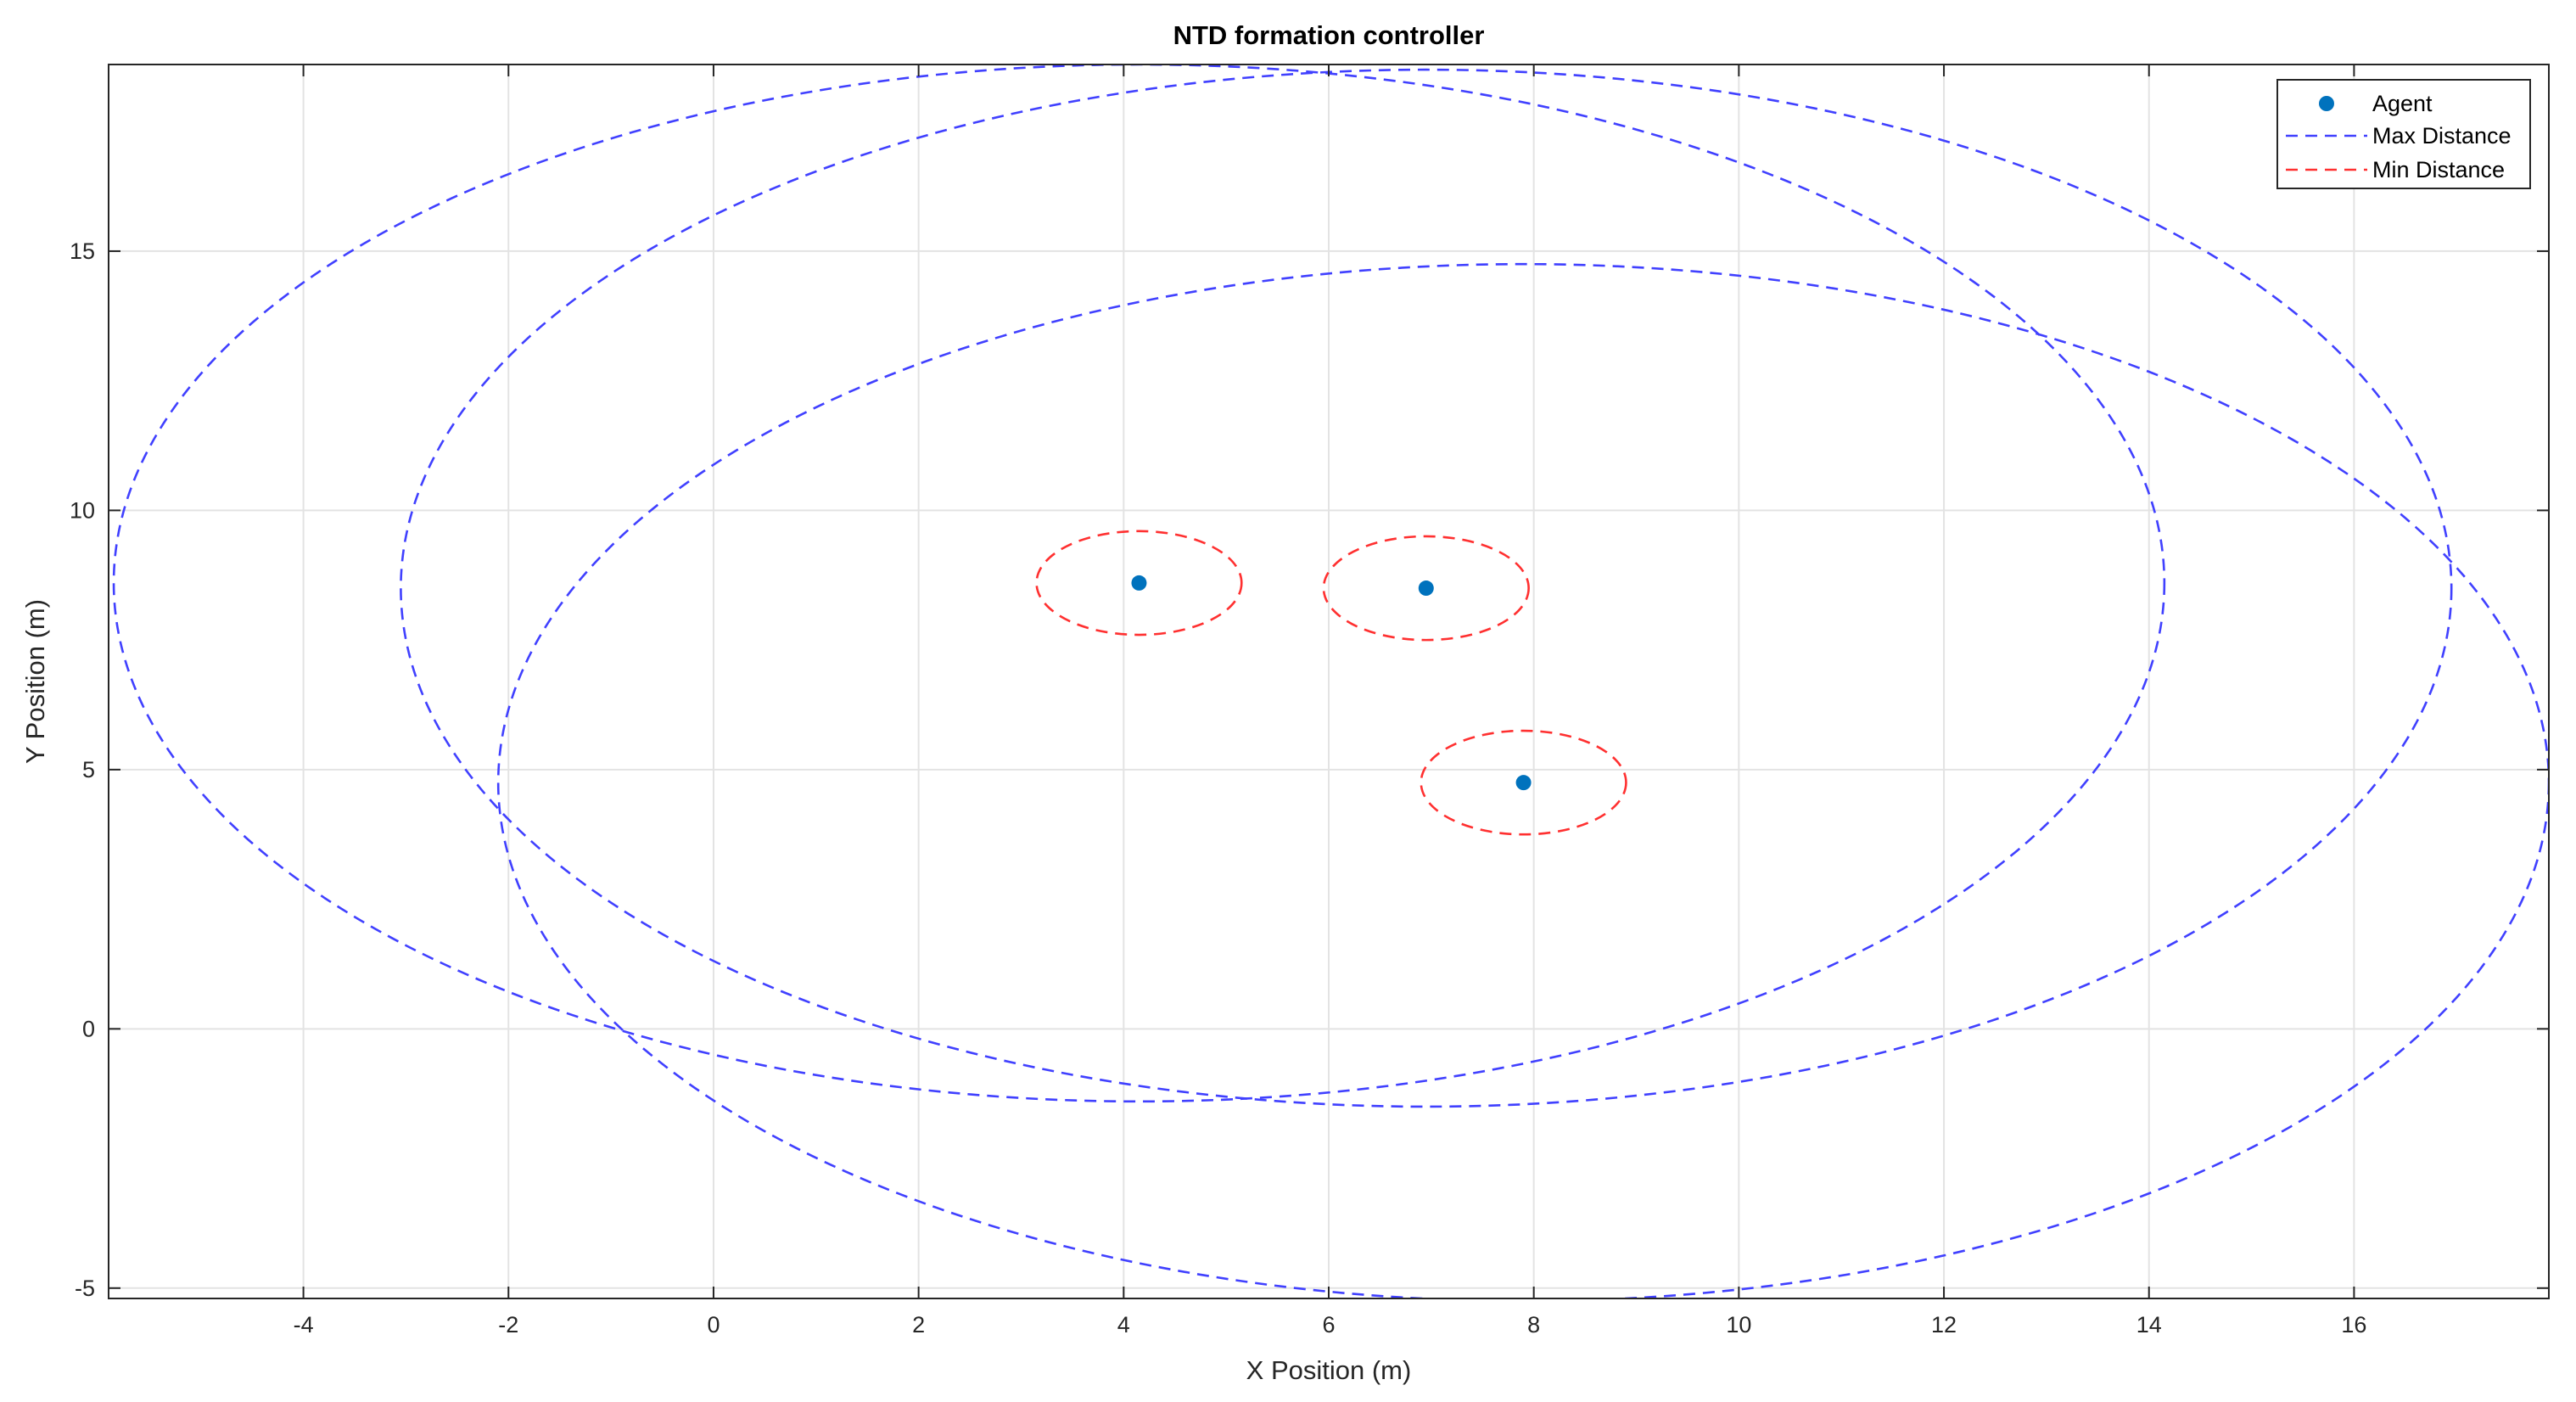 The image size is (2576, 1402). What do you see at coordinates (304, 1325) in the screenshot?
I see `x-tick-label: -4` at bounding box center [304, 1325].